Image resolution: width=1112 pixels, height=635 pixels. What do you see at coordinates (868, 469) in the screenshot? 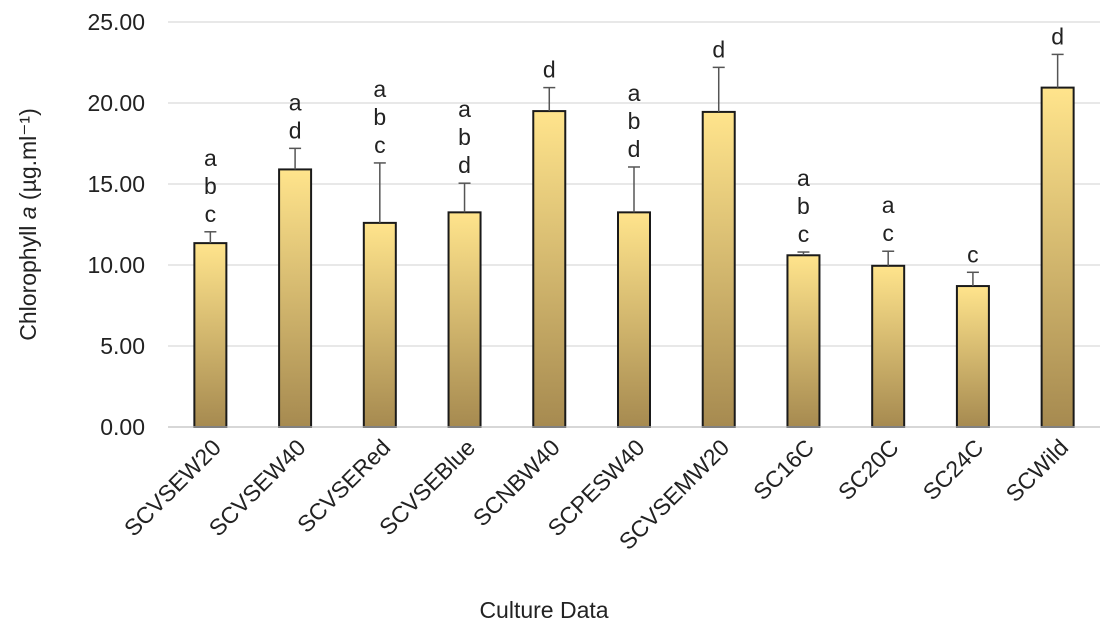
I see `x-category-label: SC20C` at bounding box center [868, 469].